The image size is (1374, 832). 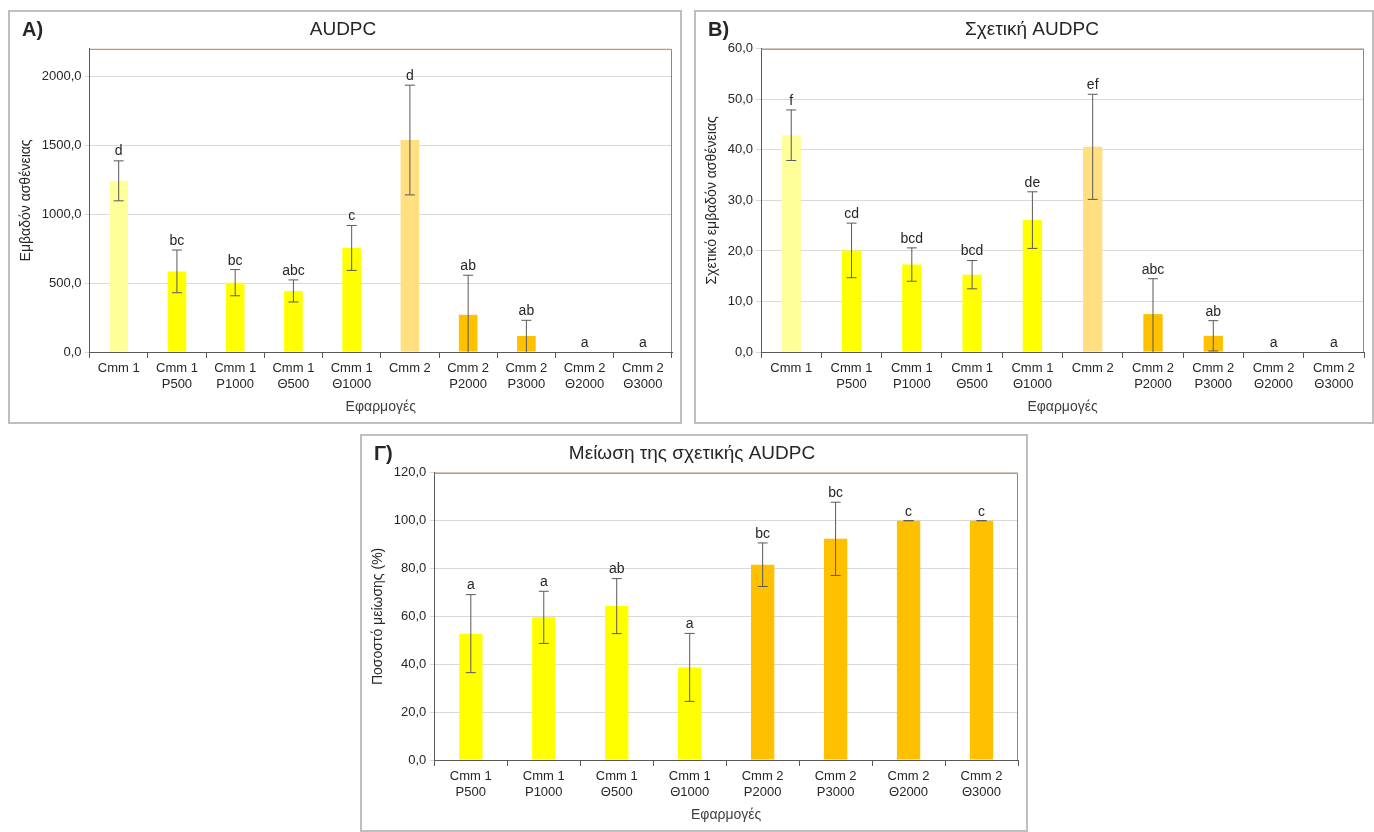 What do you see at coordinates (377, 616) in the screenshot?
I see `y-axis-title: Ποσοστό μείωσης (%)` at bounding box center [377, 616].